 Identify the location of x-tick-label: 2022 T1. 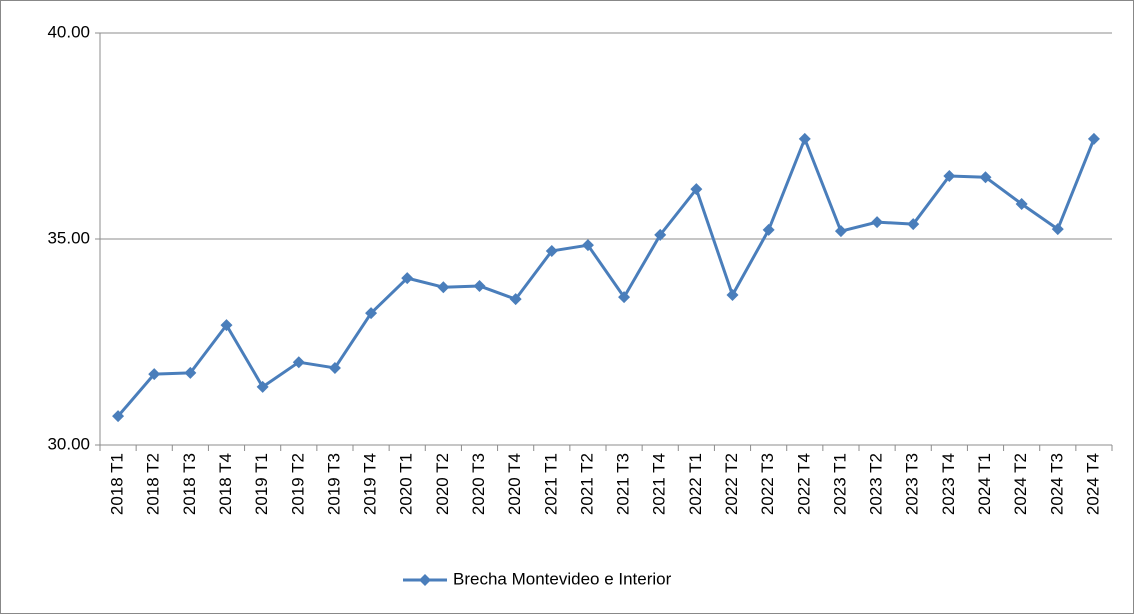
(695, 484).